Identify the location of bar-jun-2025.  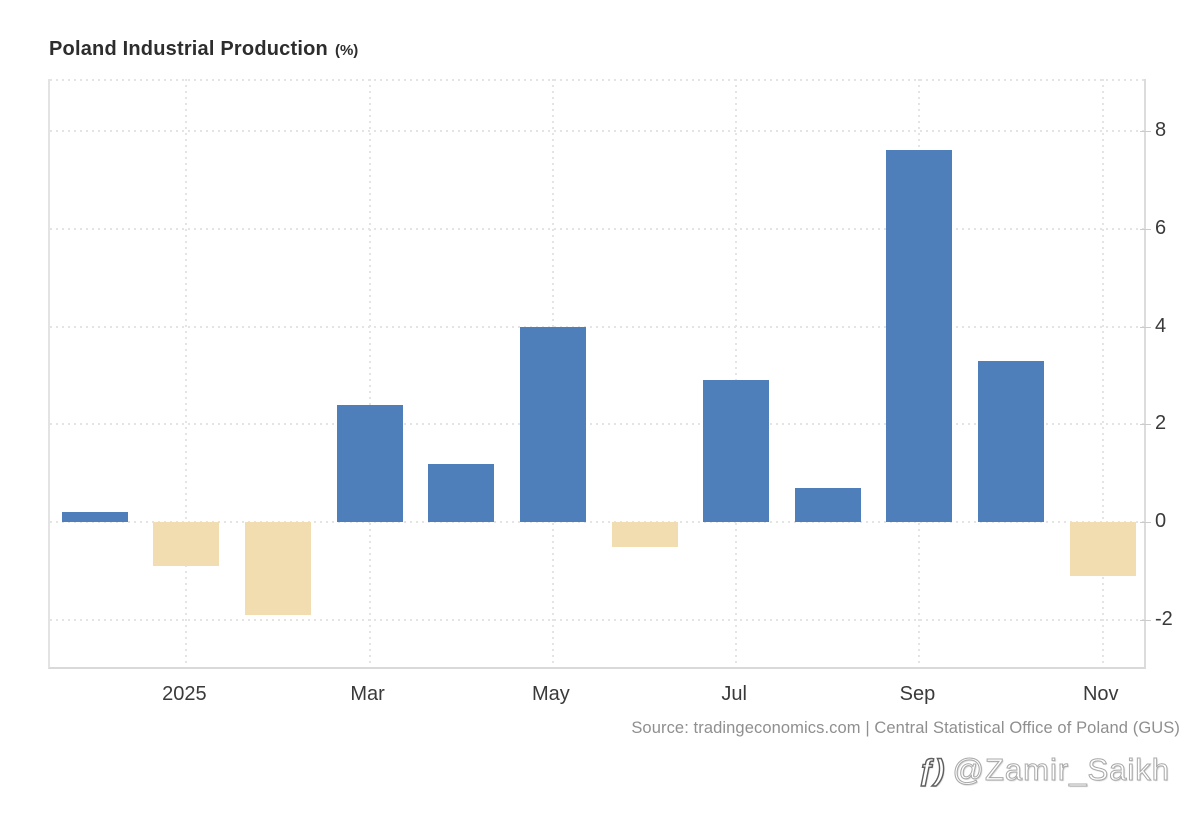
(644, 534).